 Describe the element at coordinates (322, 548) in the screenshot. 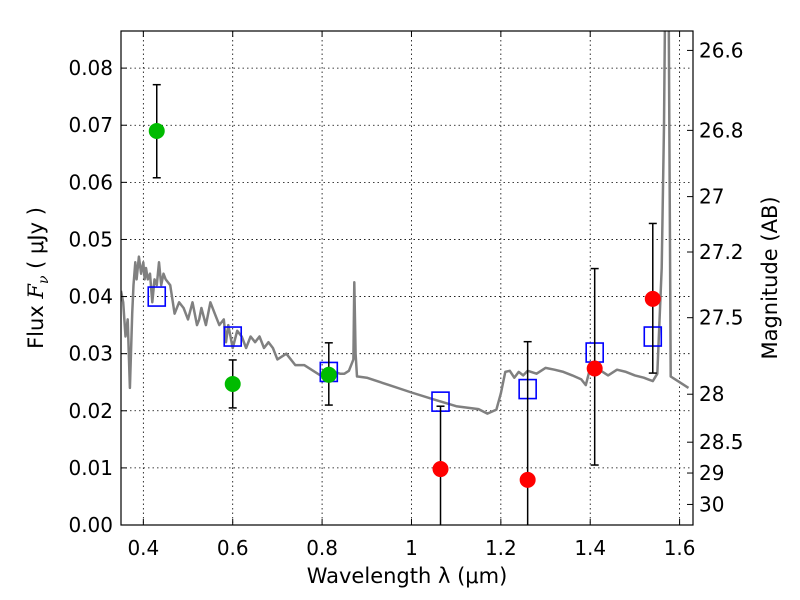

I see `x-tick-label: 0.8` at that location.